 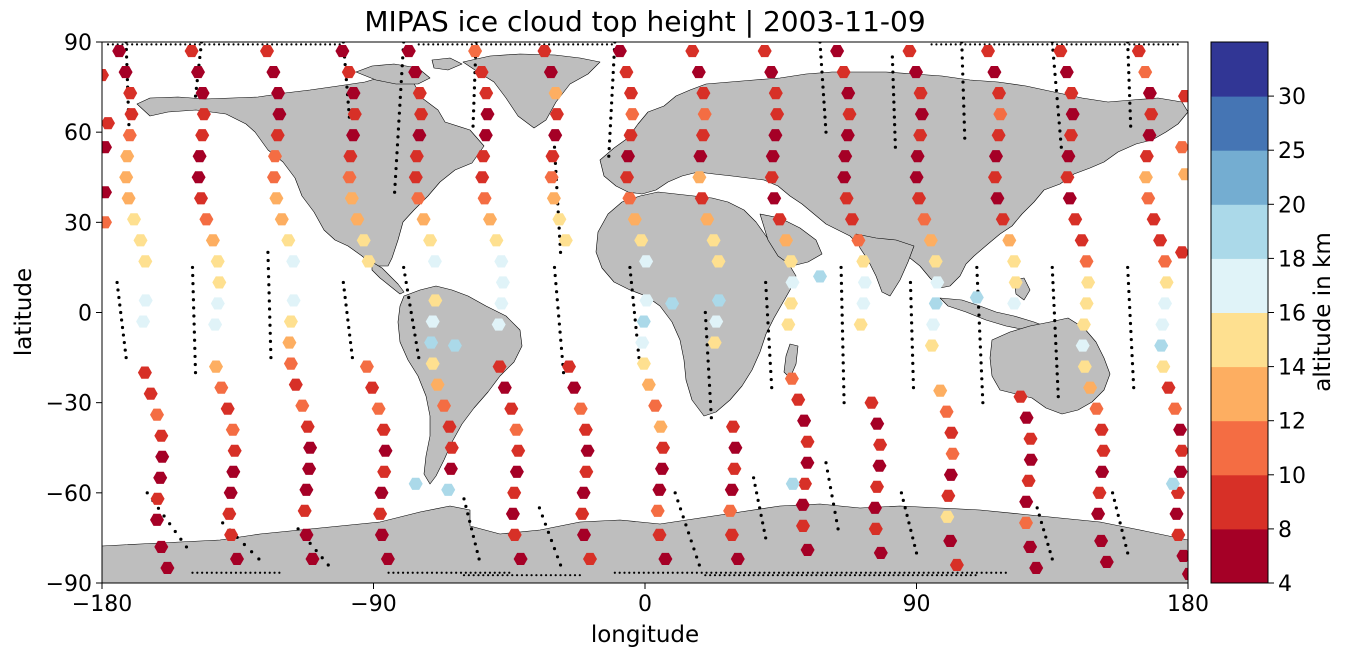 I want to click on colorbar-label: altitude in km, so click(x=1323, y=312).